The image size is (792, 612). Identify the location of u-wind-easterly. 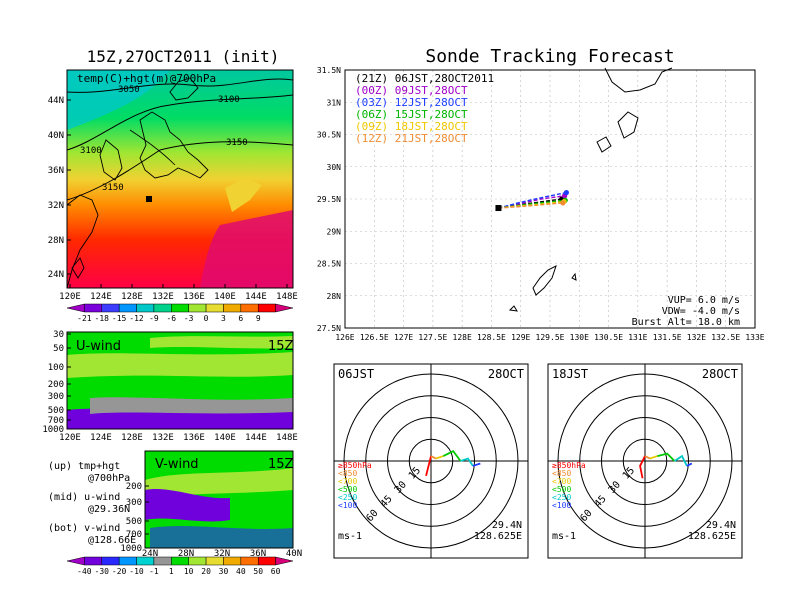
(180, 418).